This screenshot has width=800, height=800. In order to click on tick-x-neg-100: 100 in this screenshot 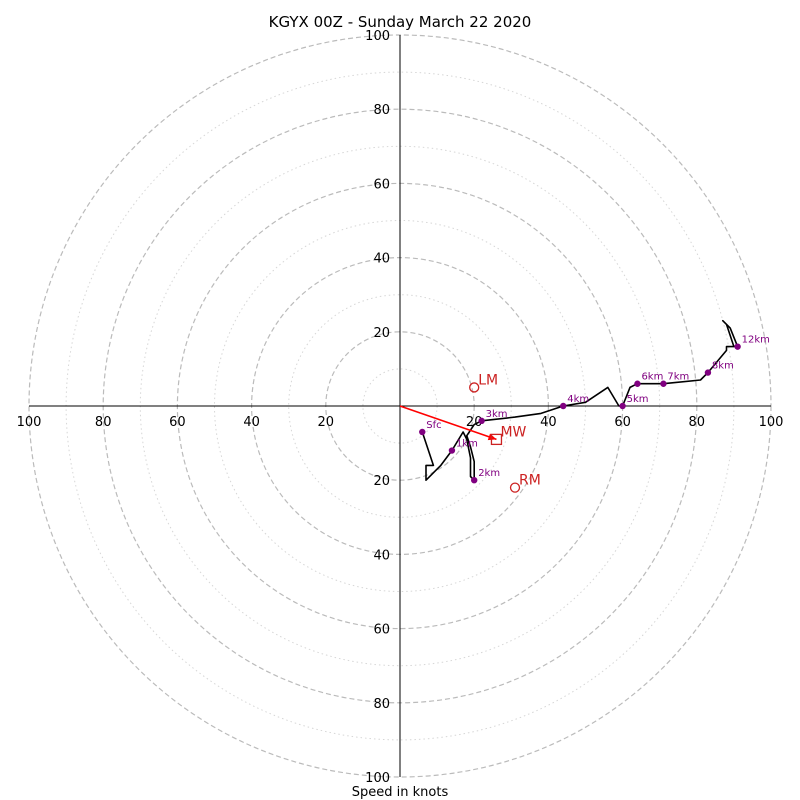, I will do `click(29, 422)`.